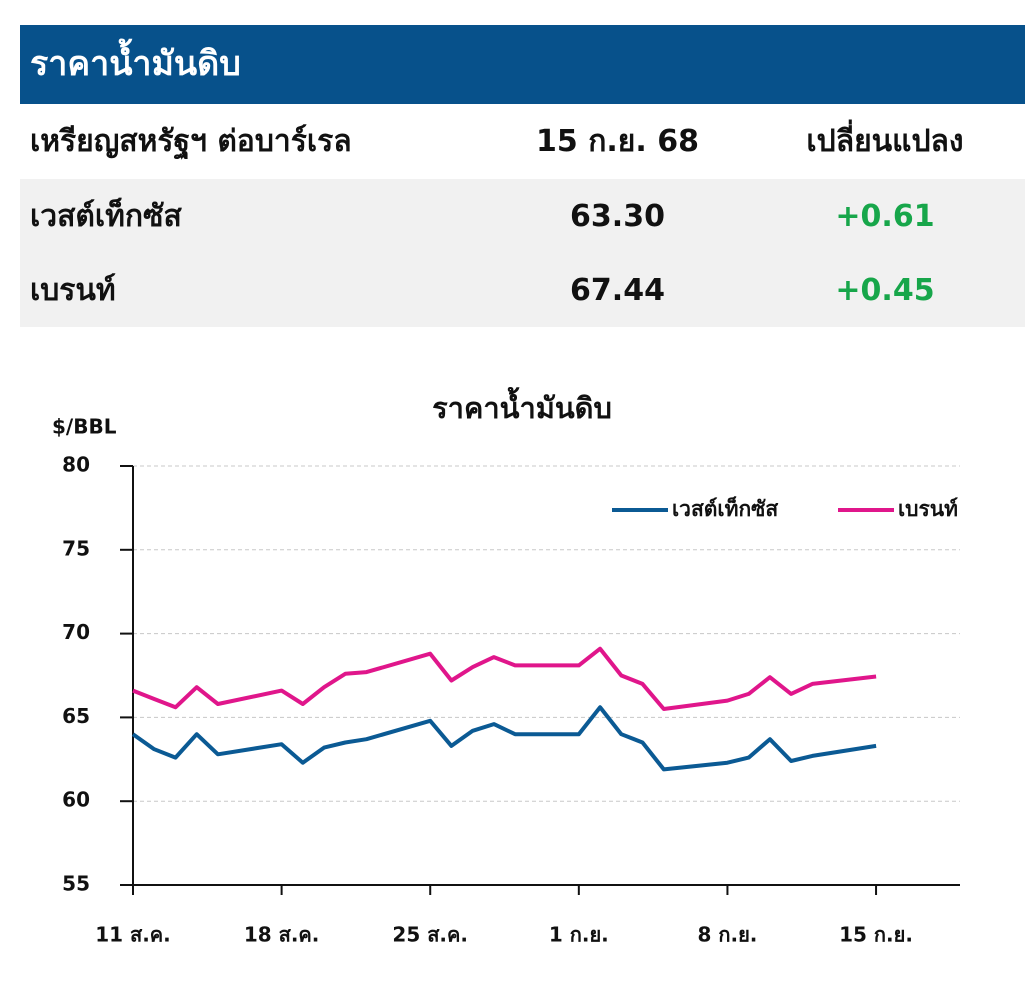  What do you see at coordinates (617, 141) in the screenshot?
I see `header-cell: 15 ก.ย. 68` at bounding box center [617, 141].